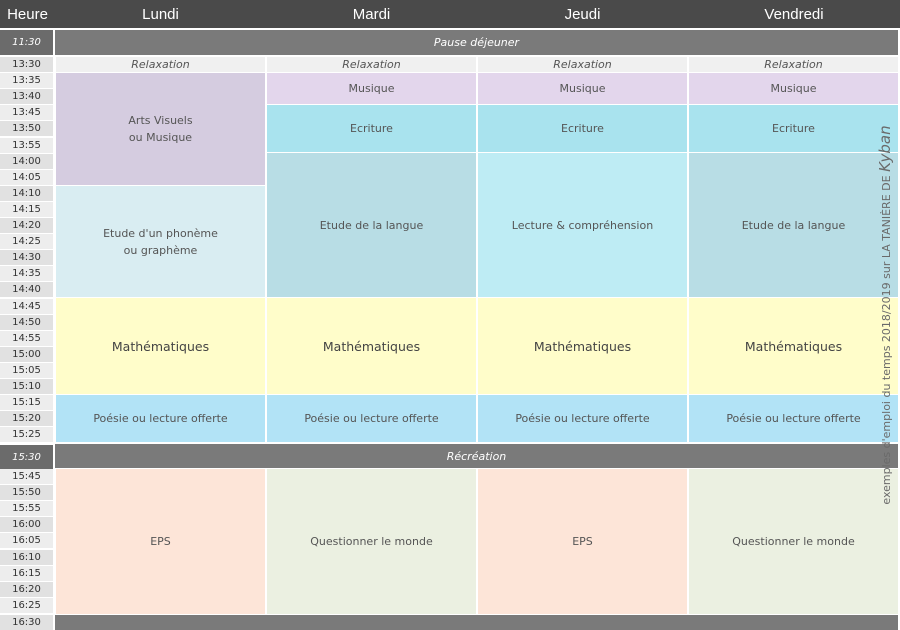 This screenshot has height=630, width=900. What do you see at coordinates (26, 605) in the screenshot?
I see `time-slot: 16:25` at bounding box center [26, 605].